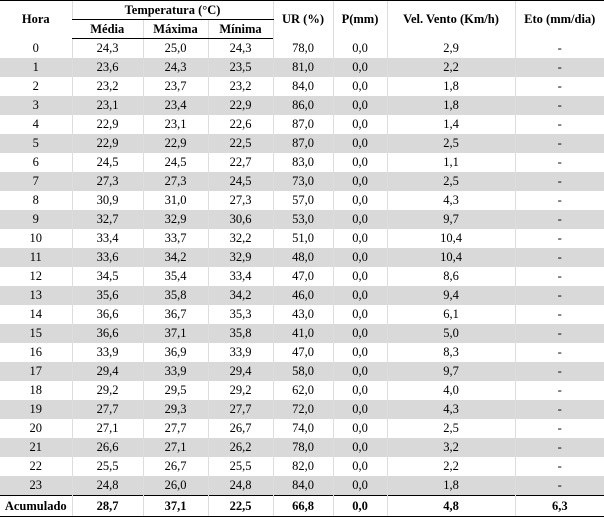 The height and width of the screenshot is (517, 604). I want to click on cell: 22,7, so click(240, 162).